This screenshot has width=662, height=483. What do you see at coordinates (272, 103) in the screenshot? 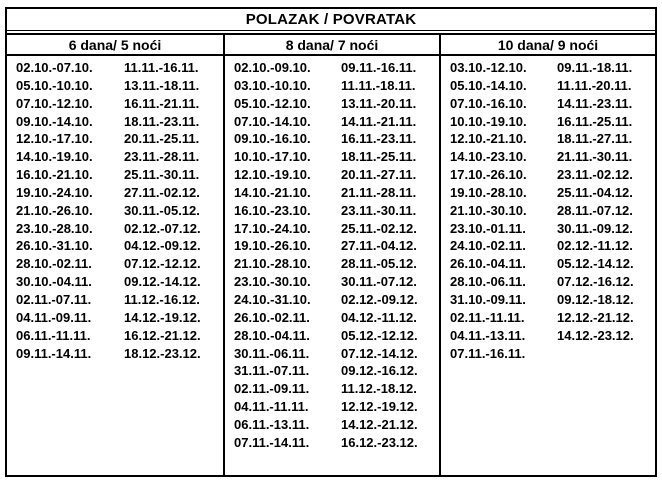
I see `date-range: 05.10.-12.10.` at bounding box center [272, 103].